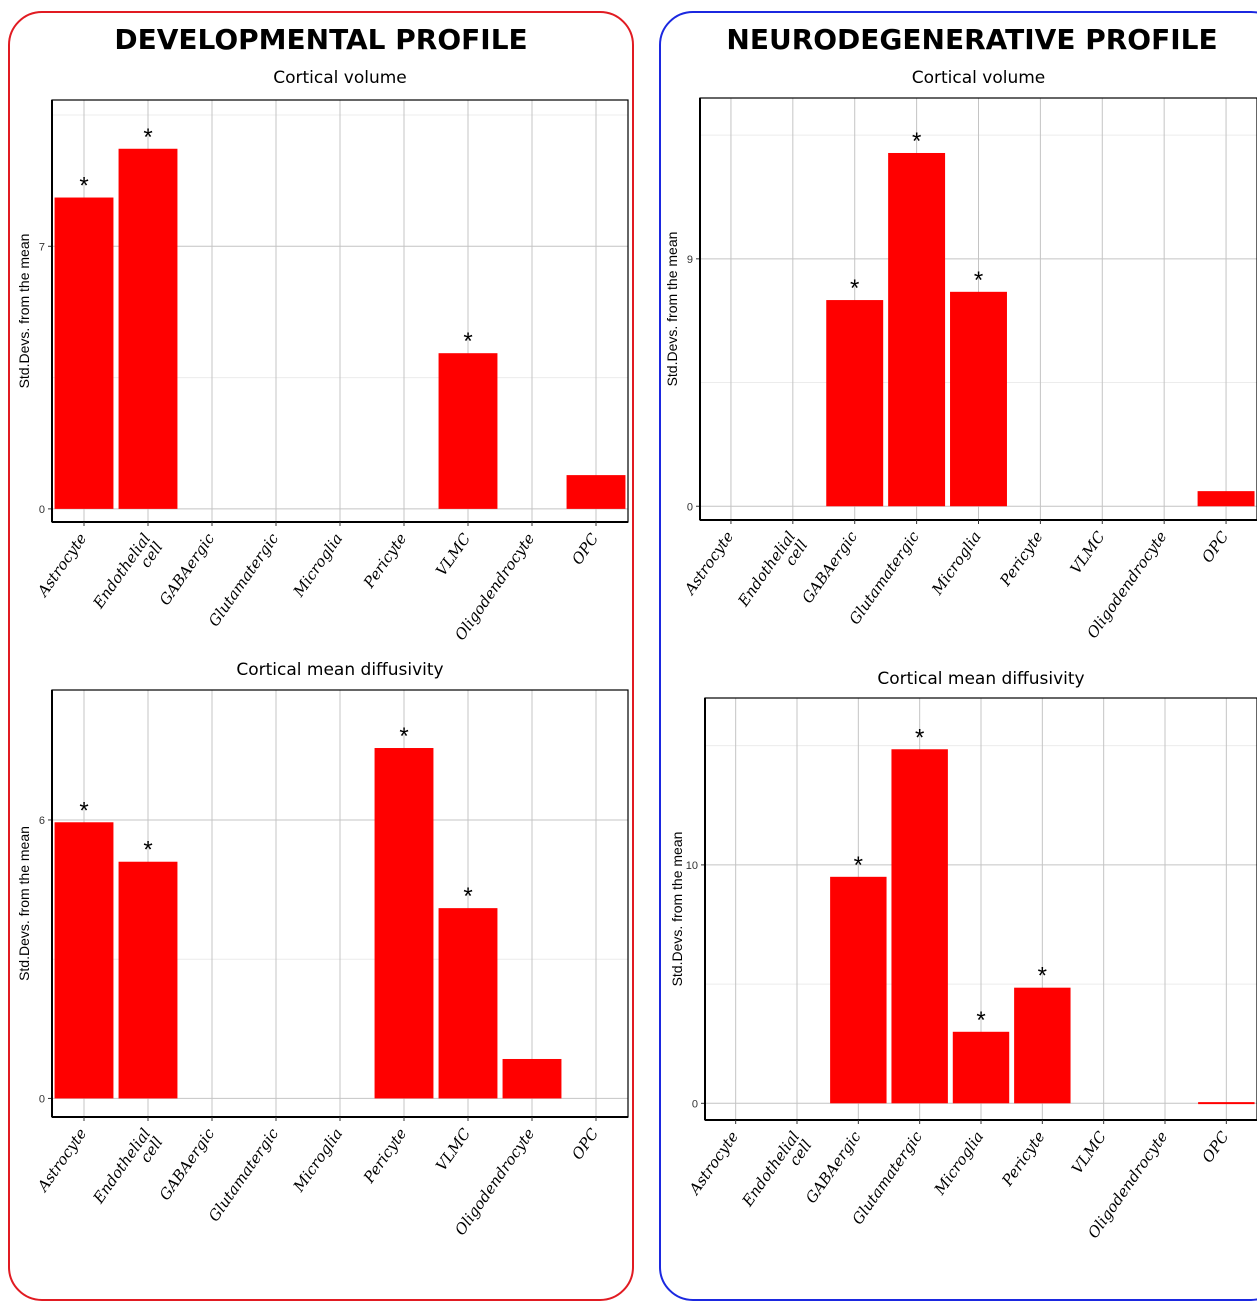 Image resolution: width=1257 pixels, height=1301 pixels. What do you see at coordinates (42, 821) in the screenshot?
I see `y-tick-label: 6` at bounding box center [42, 821].